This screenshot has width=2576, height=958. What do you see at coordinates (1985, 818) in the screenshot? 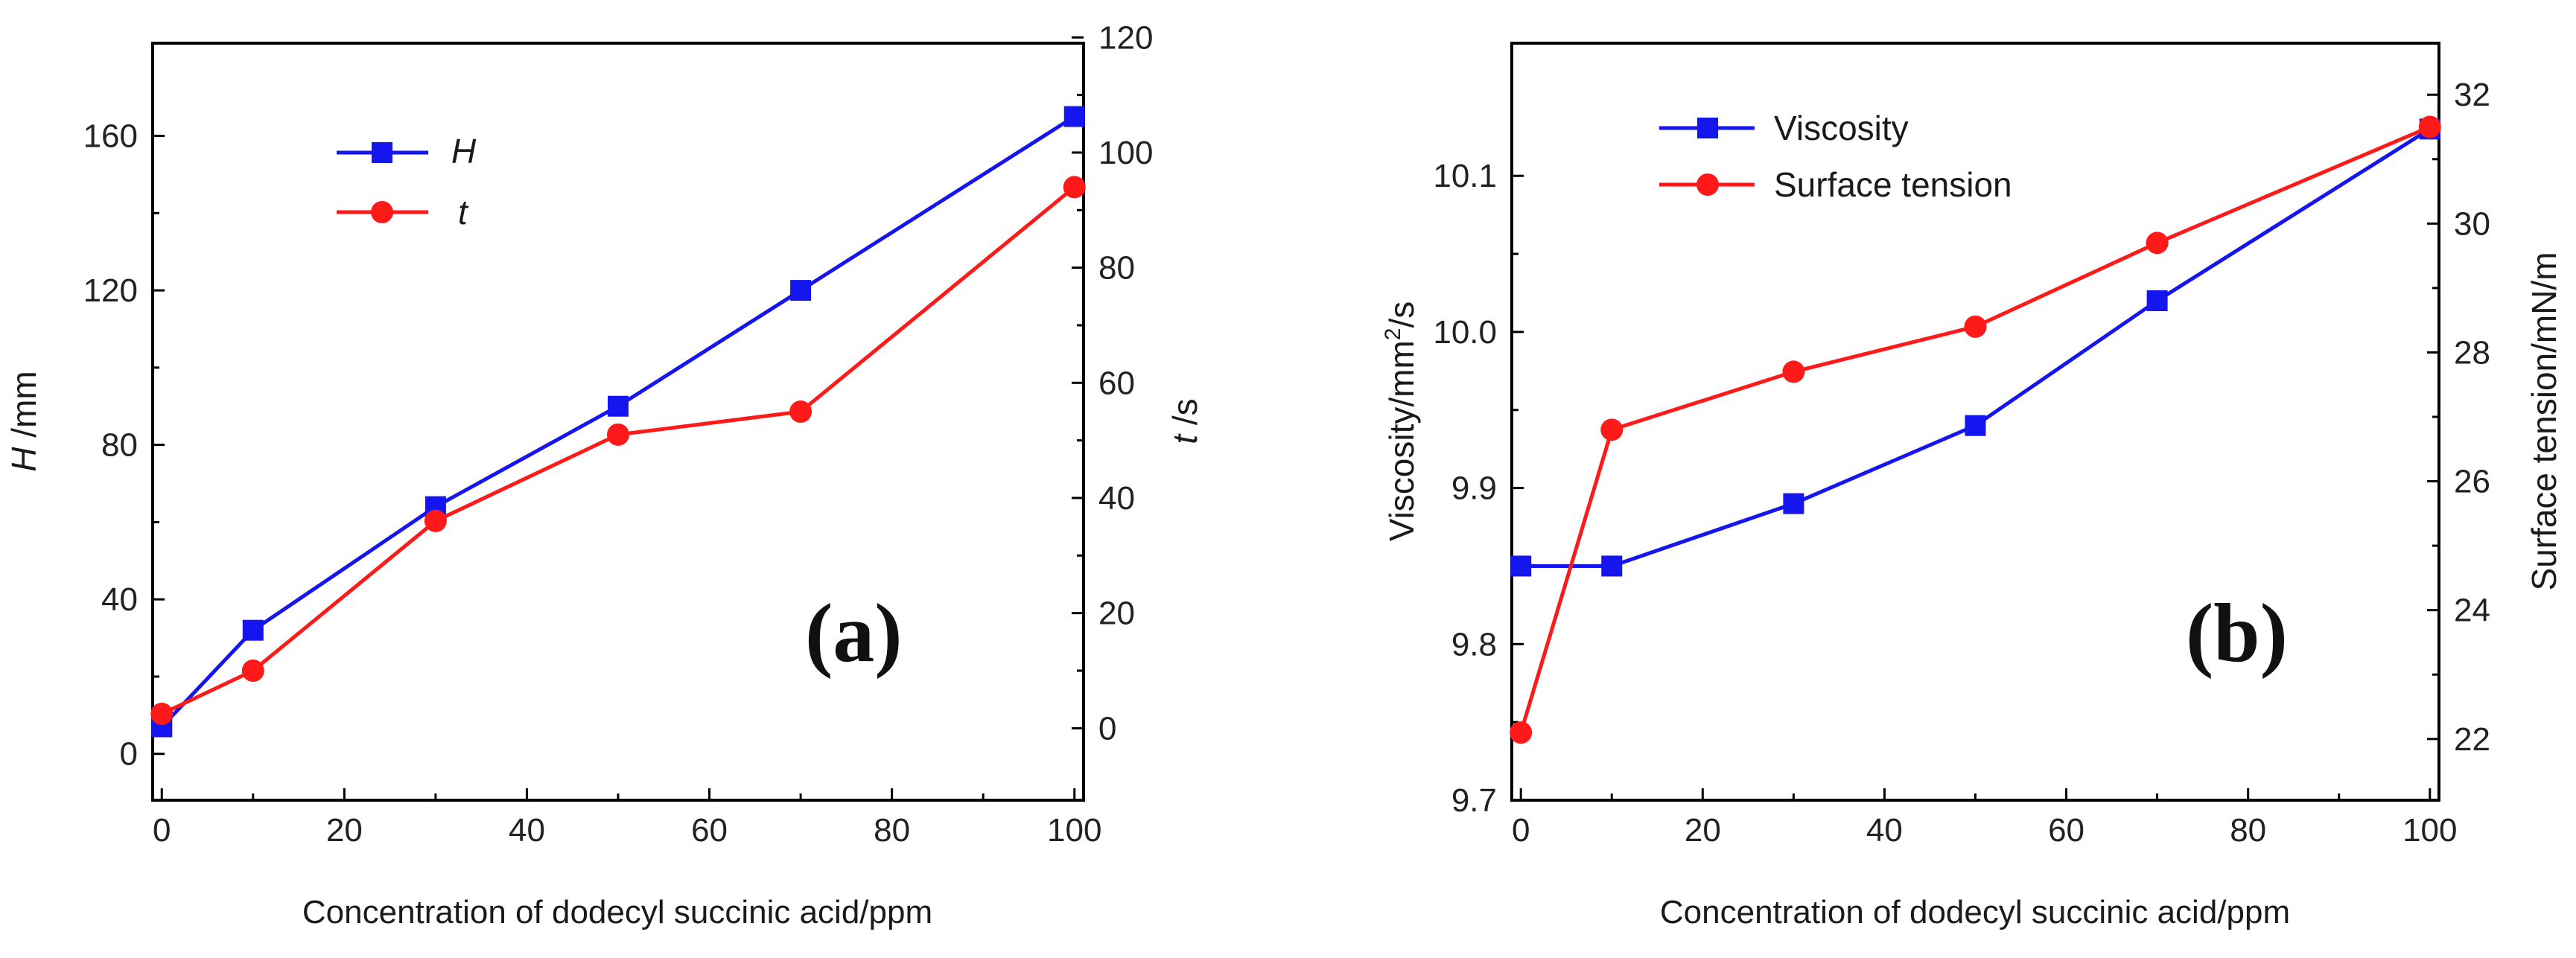
I see `panel-b-x-ticks: 0 20 40 60 80 100` at bounding box center [1985, 818].